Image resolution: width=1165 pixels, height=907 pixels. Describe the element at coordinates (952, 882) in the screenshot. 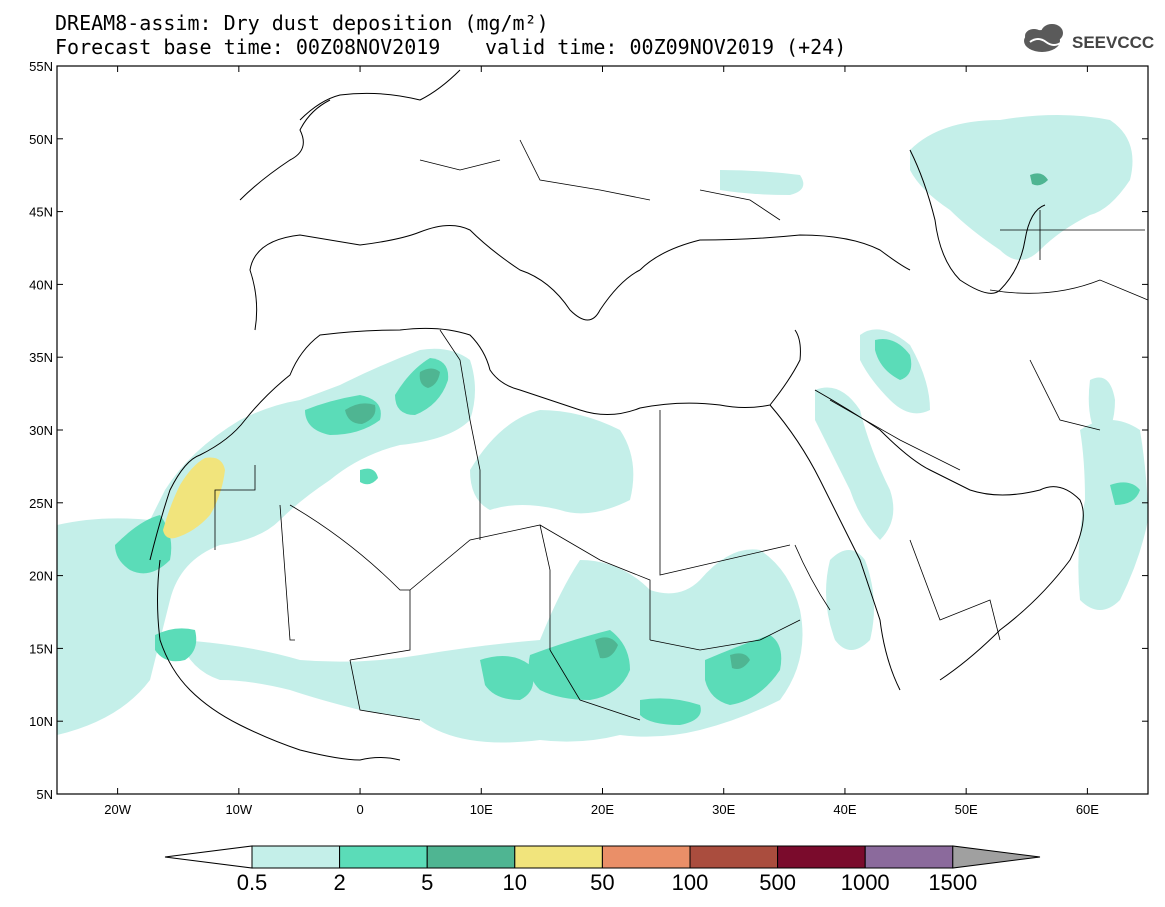

I see `legend-tick-label: 1500` at that location.